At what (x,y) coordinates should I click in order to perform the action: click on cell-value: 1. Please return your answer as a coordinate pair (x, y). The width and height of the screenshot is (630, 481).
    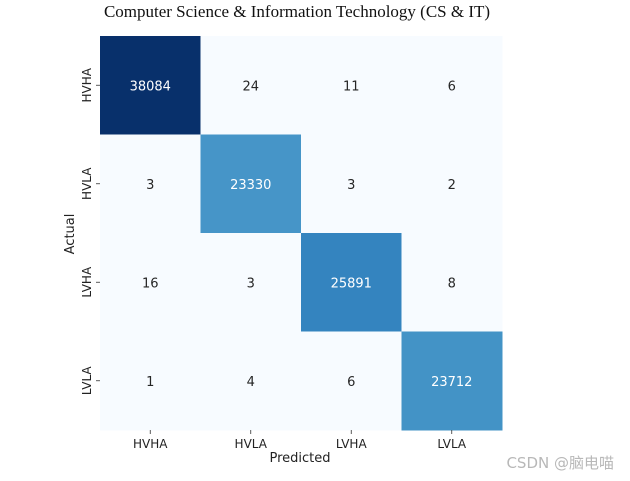
    Looking at the image, I should click on (150, 382).